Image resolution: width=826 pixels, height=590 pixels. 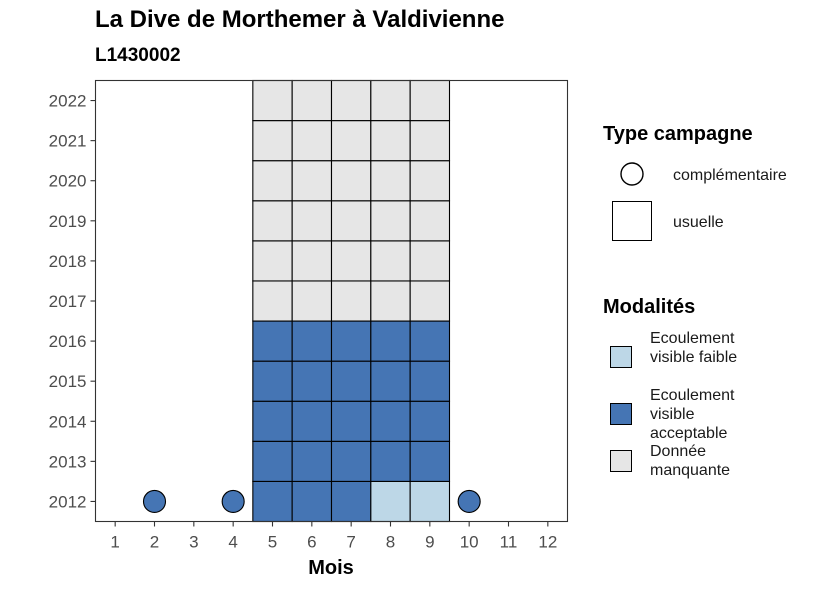 I want to click on legend-swatch-manquante, so click(x=621, y=461).